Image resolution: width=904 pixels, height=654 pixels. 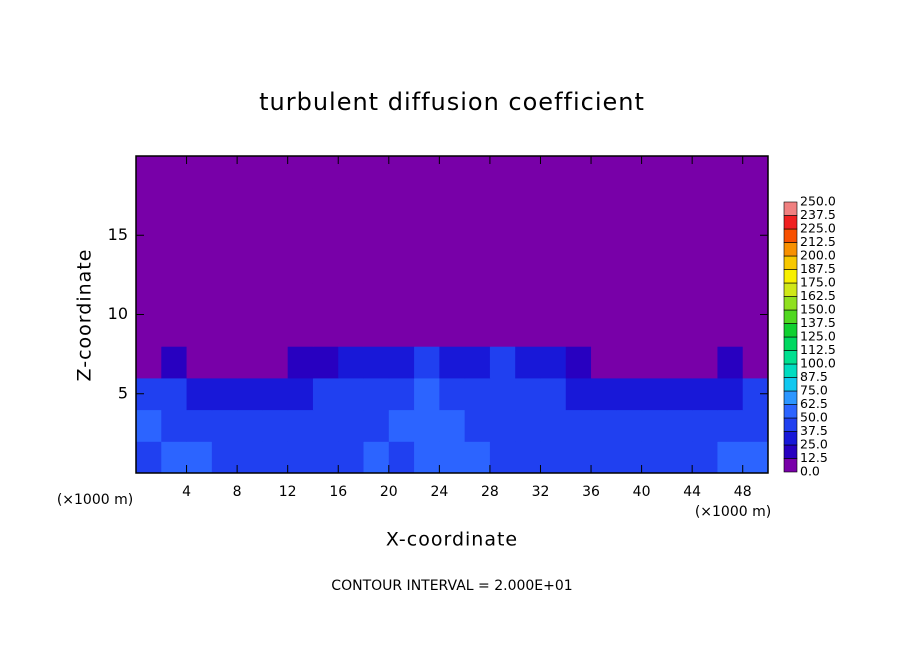 What do you see at coordinates (95, 500) in the screenshot?
I see `y-unit-label: (×1000 m)` at bounding box center [95, 500].